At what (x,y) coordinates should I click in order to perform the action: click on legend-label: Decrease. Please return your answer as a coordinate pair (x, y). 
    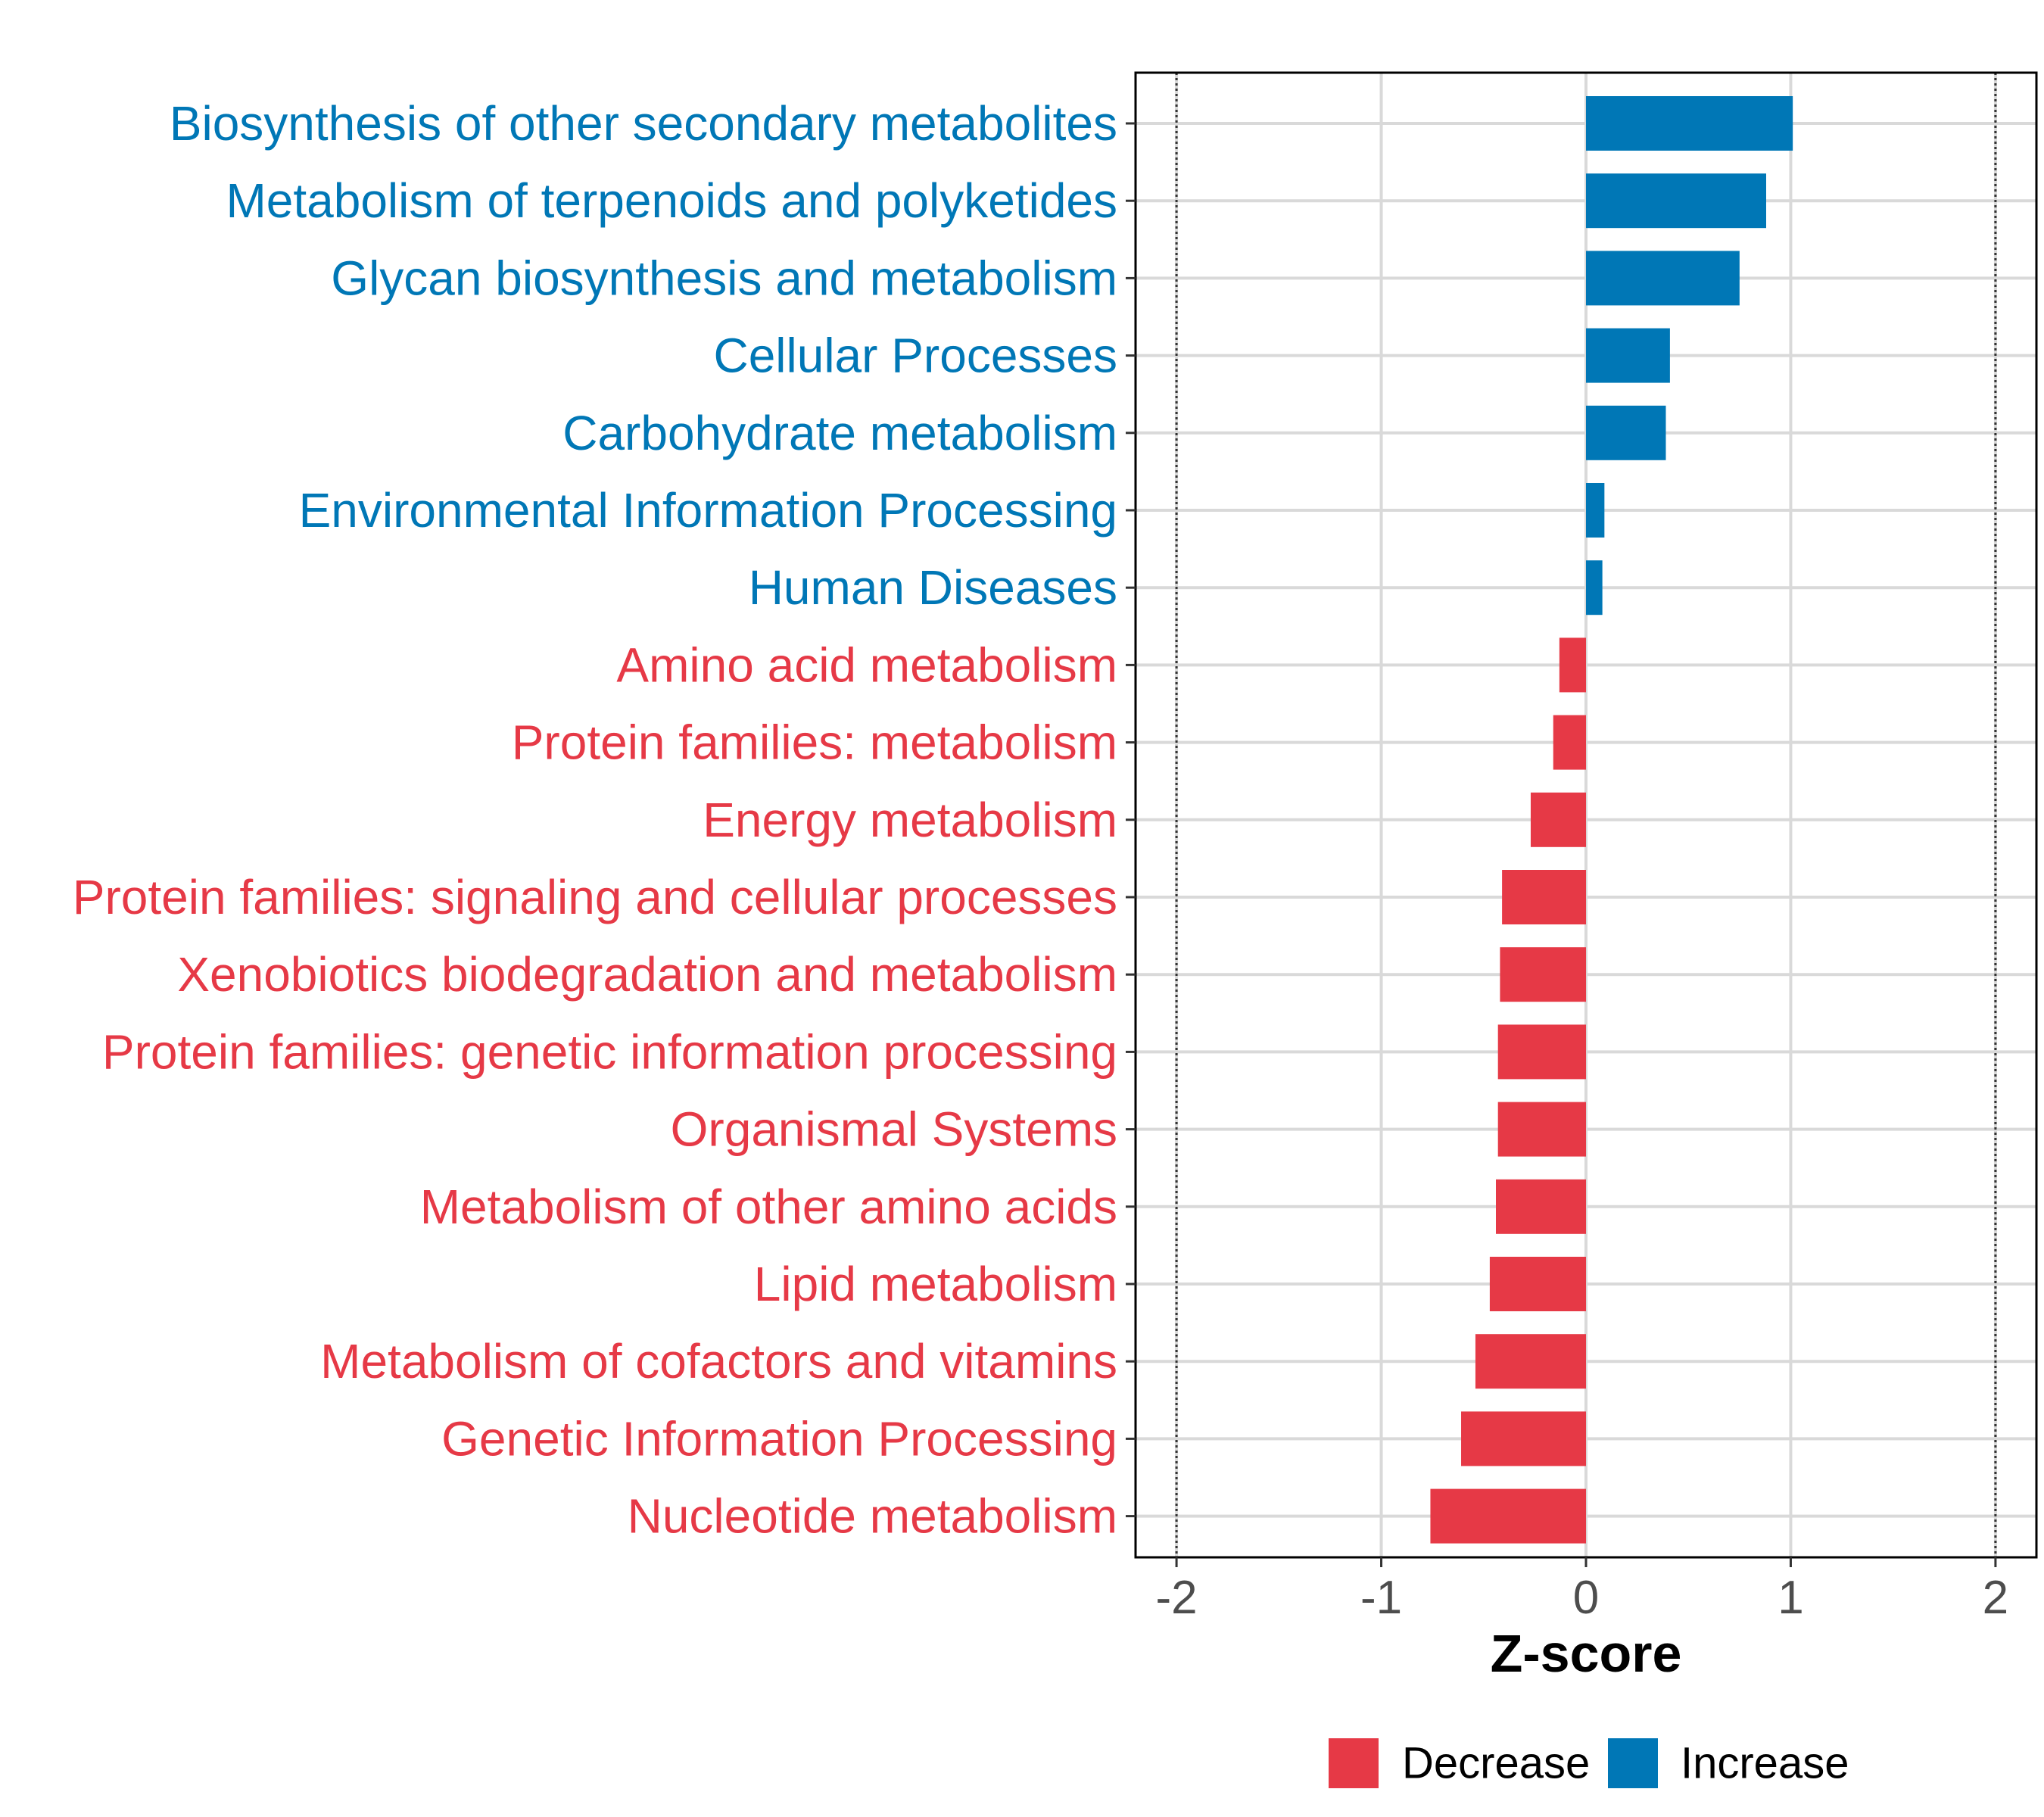
    Looking at the image, I should click on (1496, 1764).